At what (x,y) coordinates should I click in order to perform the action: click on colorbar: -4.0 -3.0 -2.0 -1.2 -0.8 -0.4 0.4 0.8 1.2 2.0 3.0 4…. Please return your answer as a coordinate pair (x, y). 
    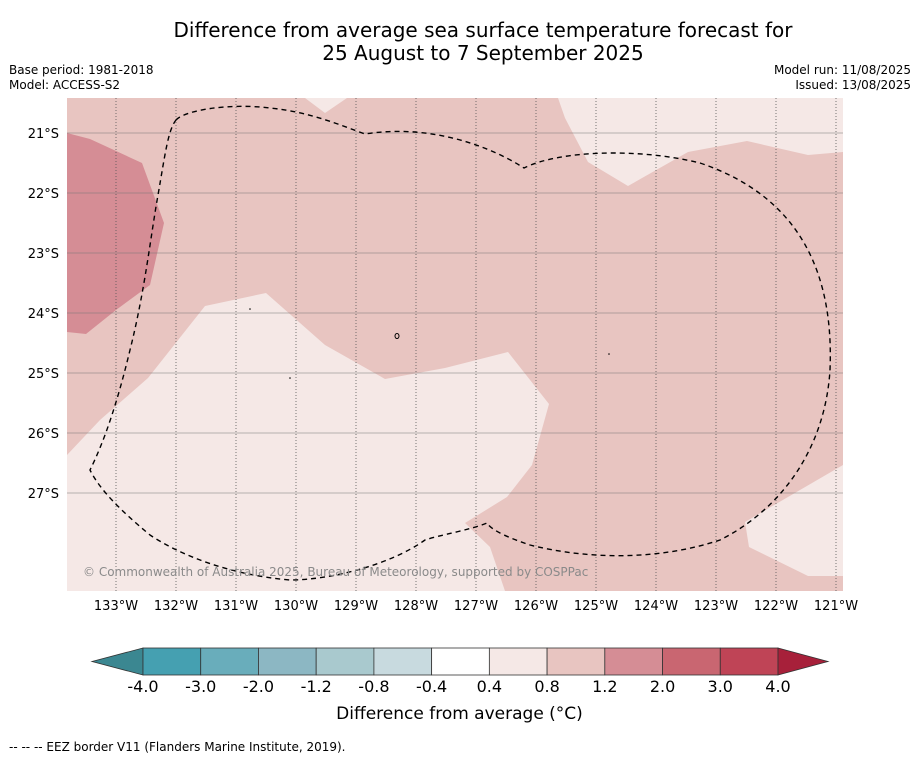
    Looking at the image, I should click on (460, 671).